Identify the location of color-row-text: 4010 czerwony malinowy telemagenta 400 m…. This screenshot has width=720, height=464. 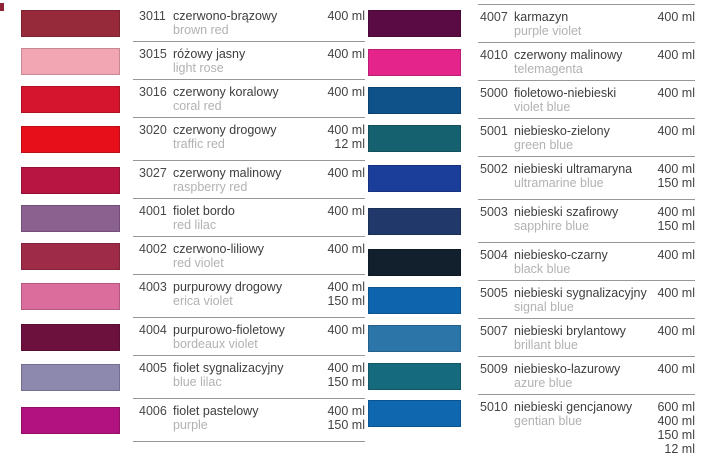
(586, 62).